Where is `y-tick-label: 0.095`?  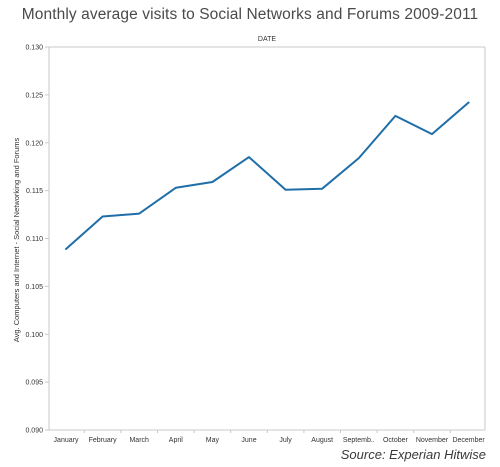
y-tick-label: 0.095 is located at coordinates (34, 383).